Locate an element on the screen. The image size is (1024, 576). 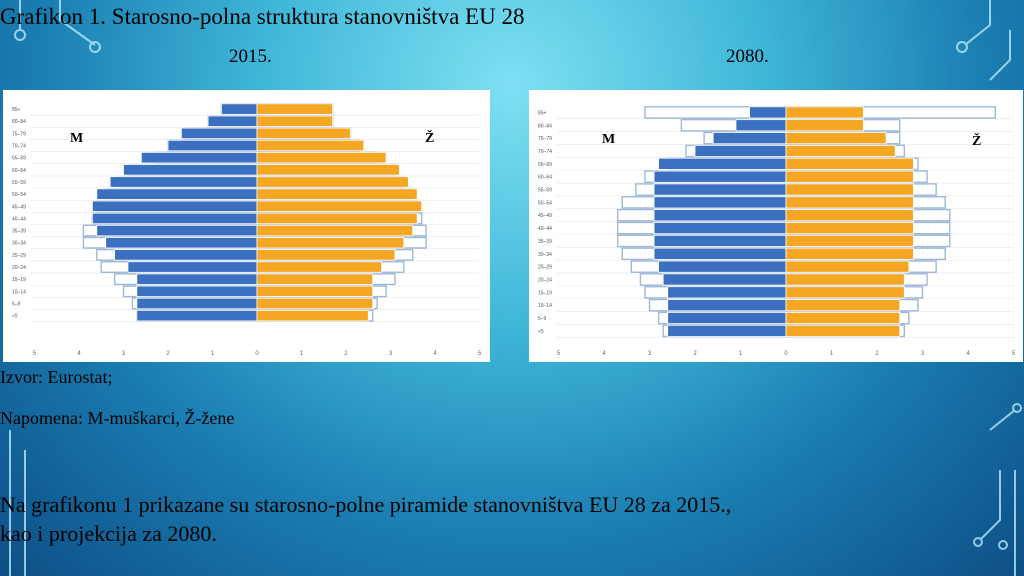
legend-note: Napomena: M-muškarci, Ž-žene is located at coordinates (117, 418).